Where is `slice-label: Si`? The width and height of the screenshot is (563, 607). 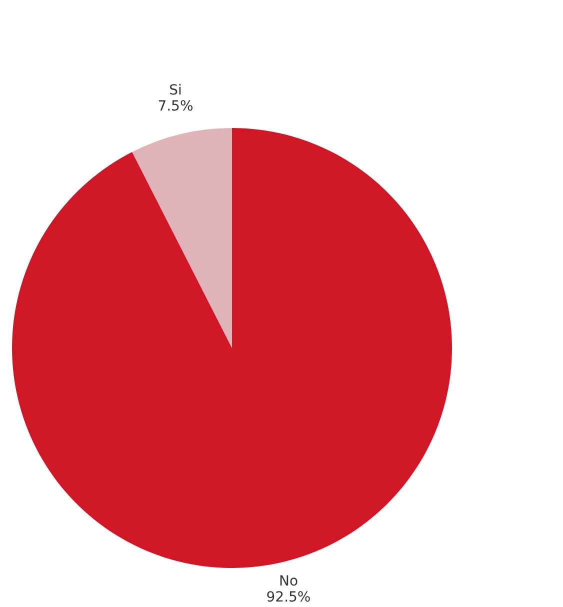
slice-label: Si is located at coordinates (175, 90).